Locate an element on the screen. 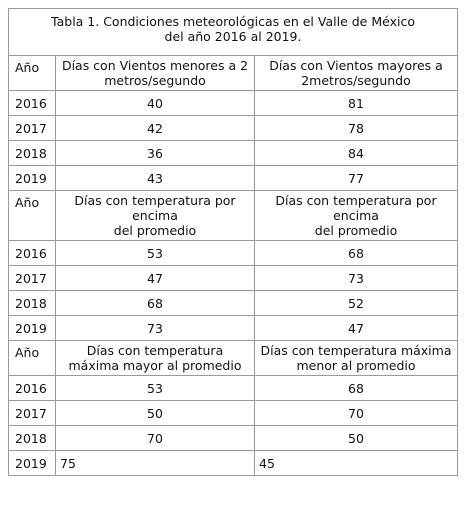 The width and height of the screenshot is (465, 510). data-row: 2019 43 77 is located at coordinates (233, 178).